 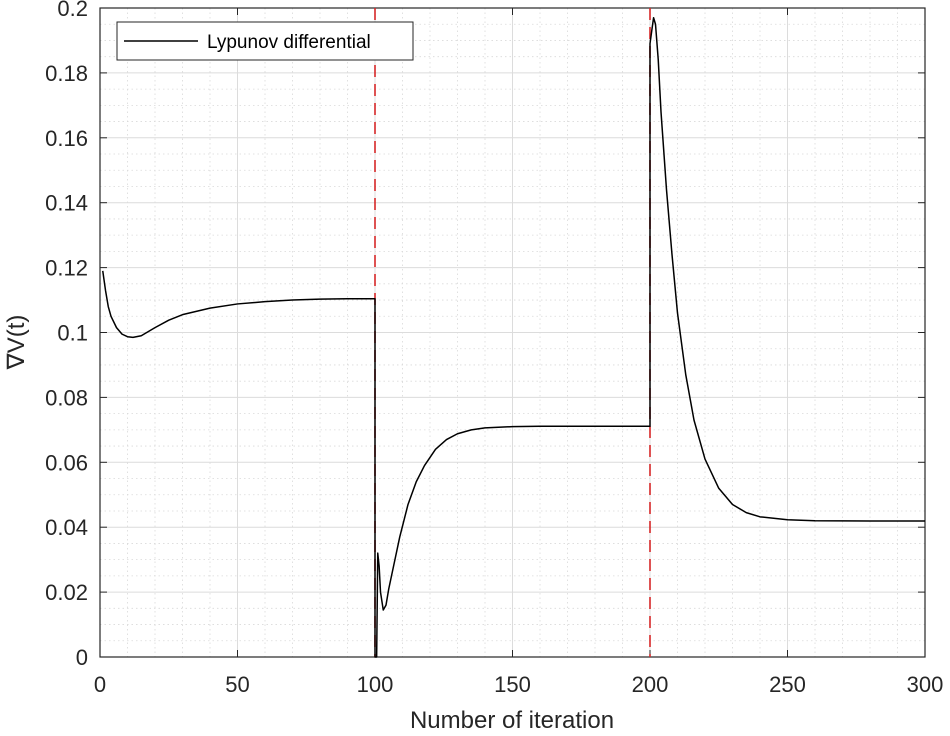 What do you see at coordinates (100, 684) in the screenshot?
I see `x-tick-label: 0` at bounding box center [100, 684].